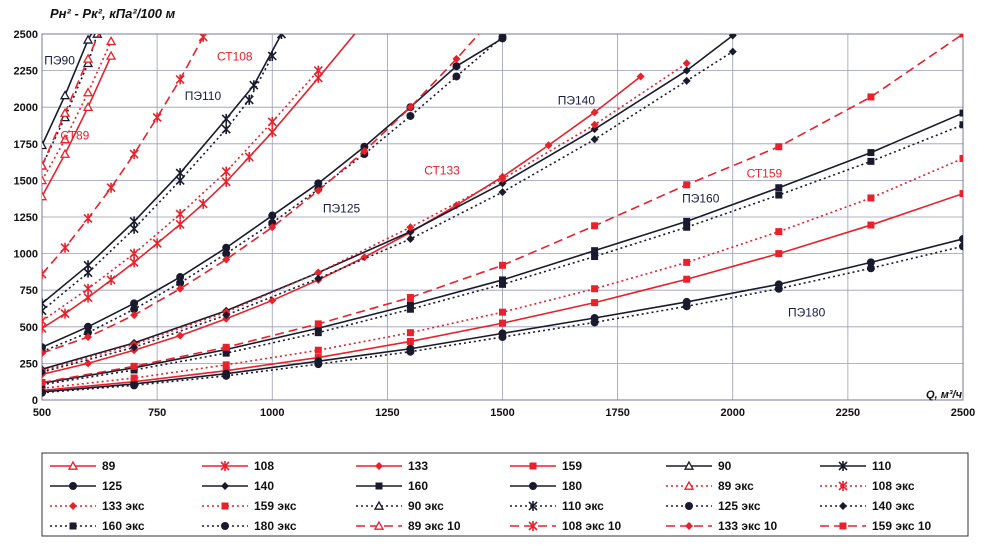 The image size is (1007, 553). I want to click on y-tick-label: 1250, so click(26, 218).